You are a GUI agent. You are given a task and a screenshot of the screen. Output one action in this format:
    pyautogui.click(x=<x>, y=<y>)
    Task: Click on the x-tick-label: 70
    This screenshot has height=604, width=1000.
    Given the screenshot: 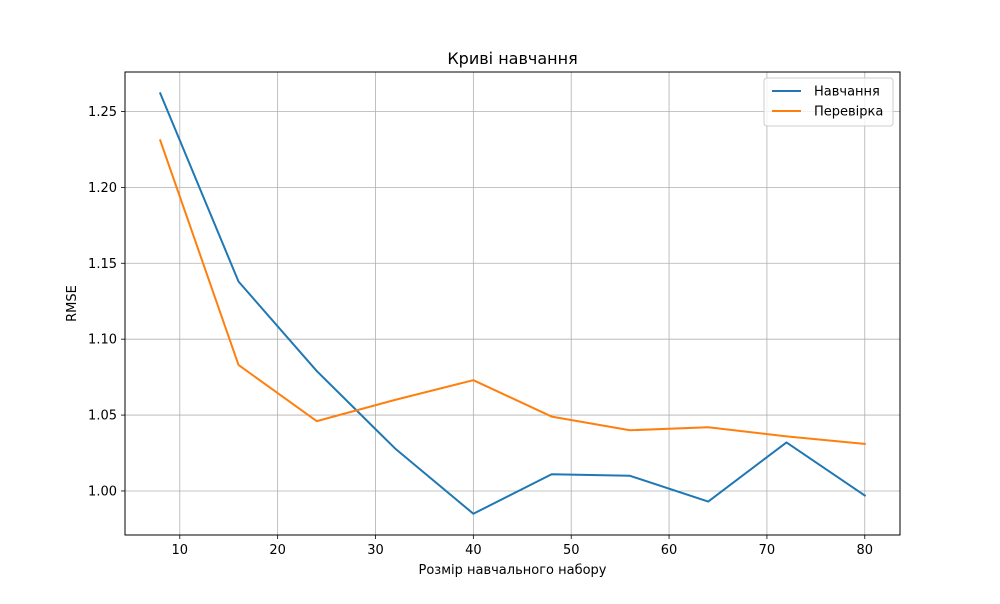 What is the action you would take?
    pyautogui.click(x=767, y=550)
    